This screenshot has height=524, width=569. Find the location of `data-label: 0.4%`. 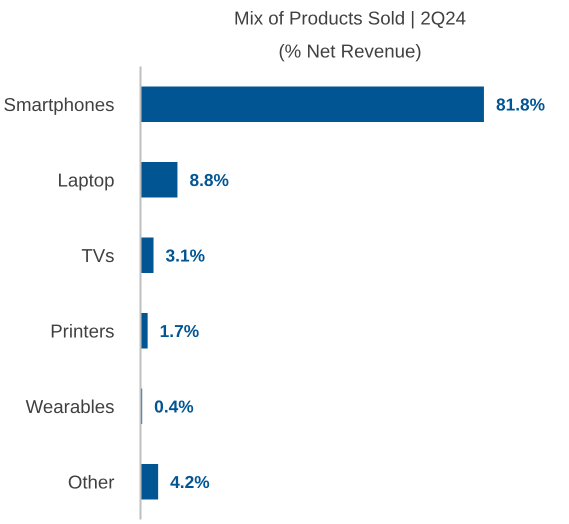

data-label: 0.4% is located at coordinates (174, 406).